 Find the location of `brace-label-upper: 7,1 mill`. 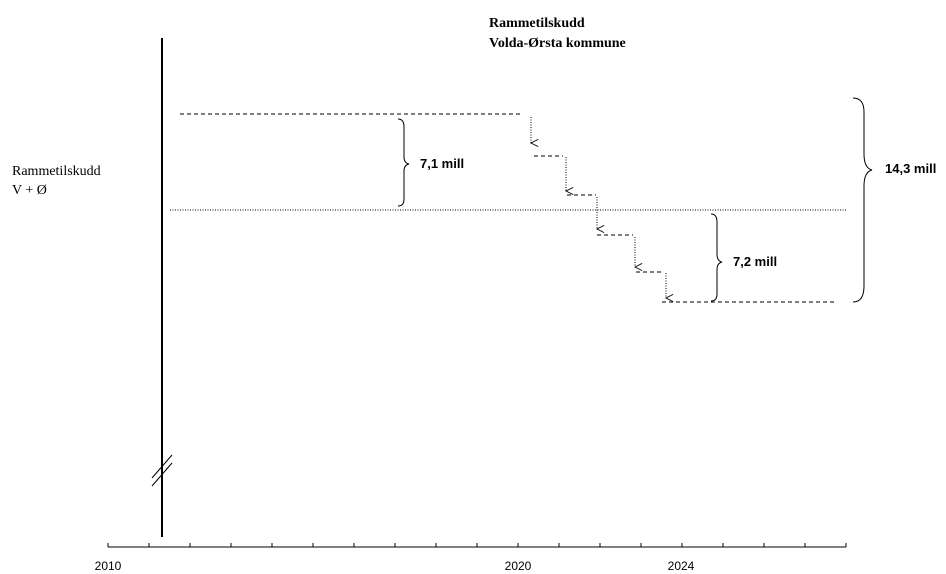

brace-label-upper: 7,1 mill is located at coordinates (442, 163).